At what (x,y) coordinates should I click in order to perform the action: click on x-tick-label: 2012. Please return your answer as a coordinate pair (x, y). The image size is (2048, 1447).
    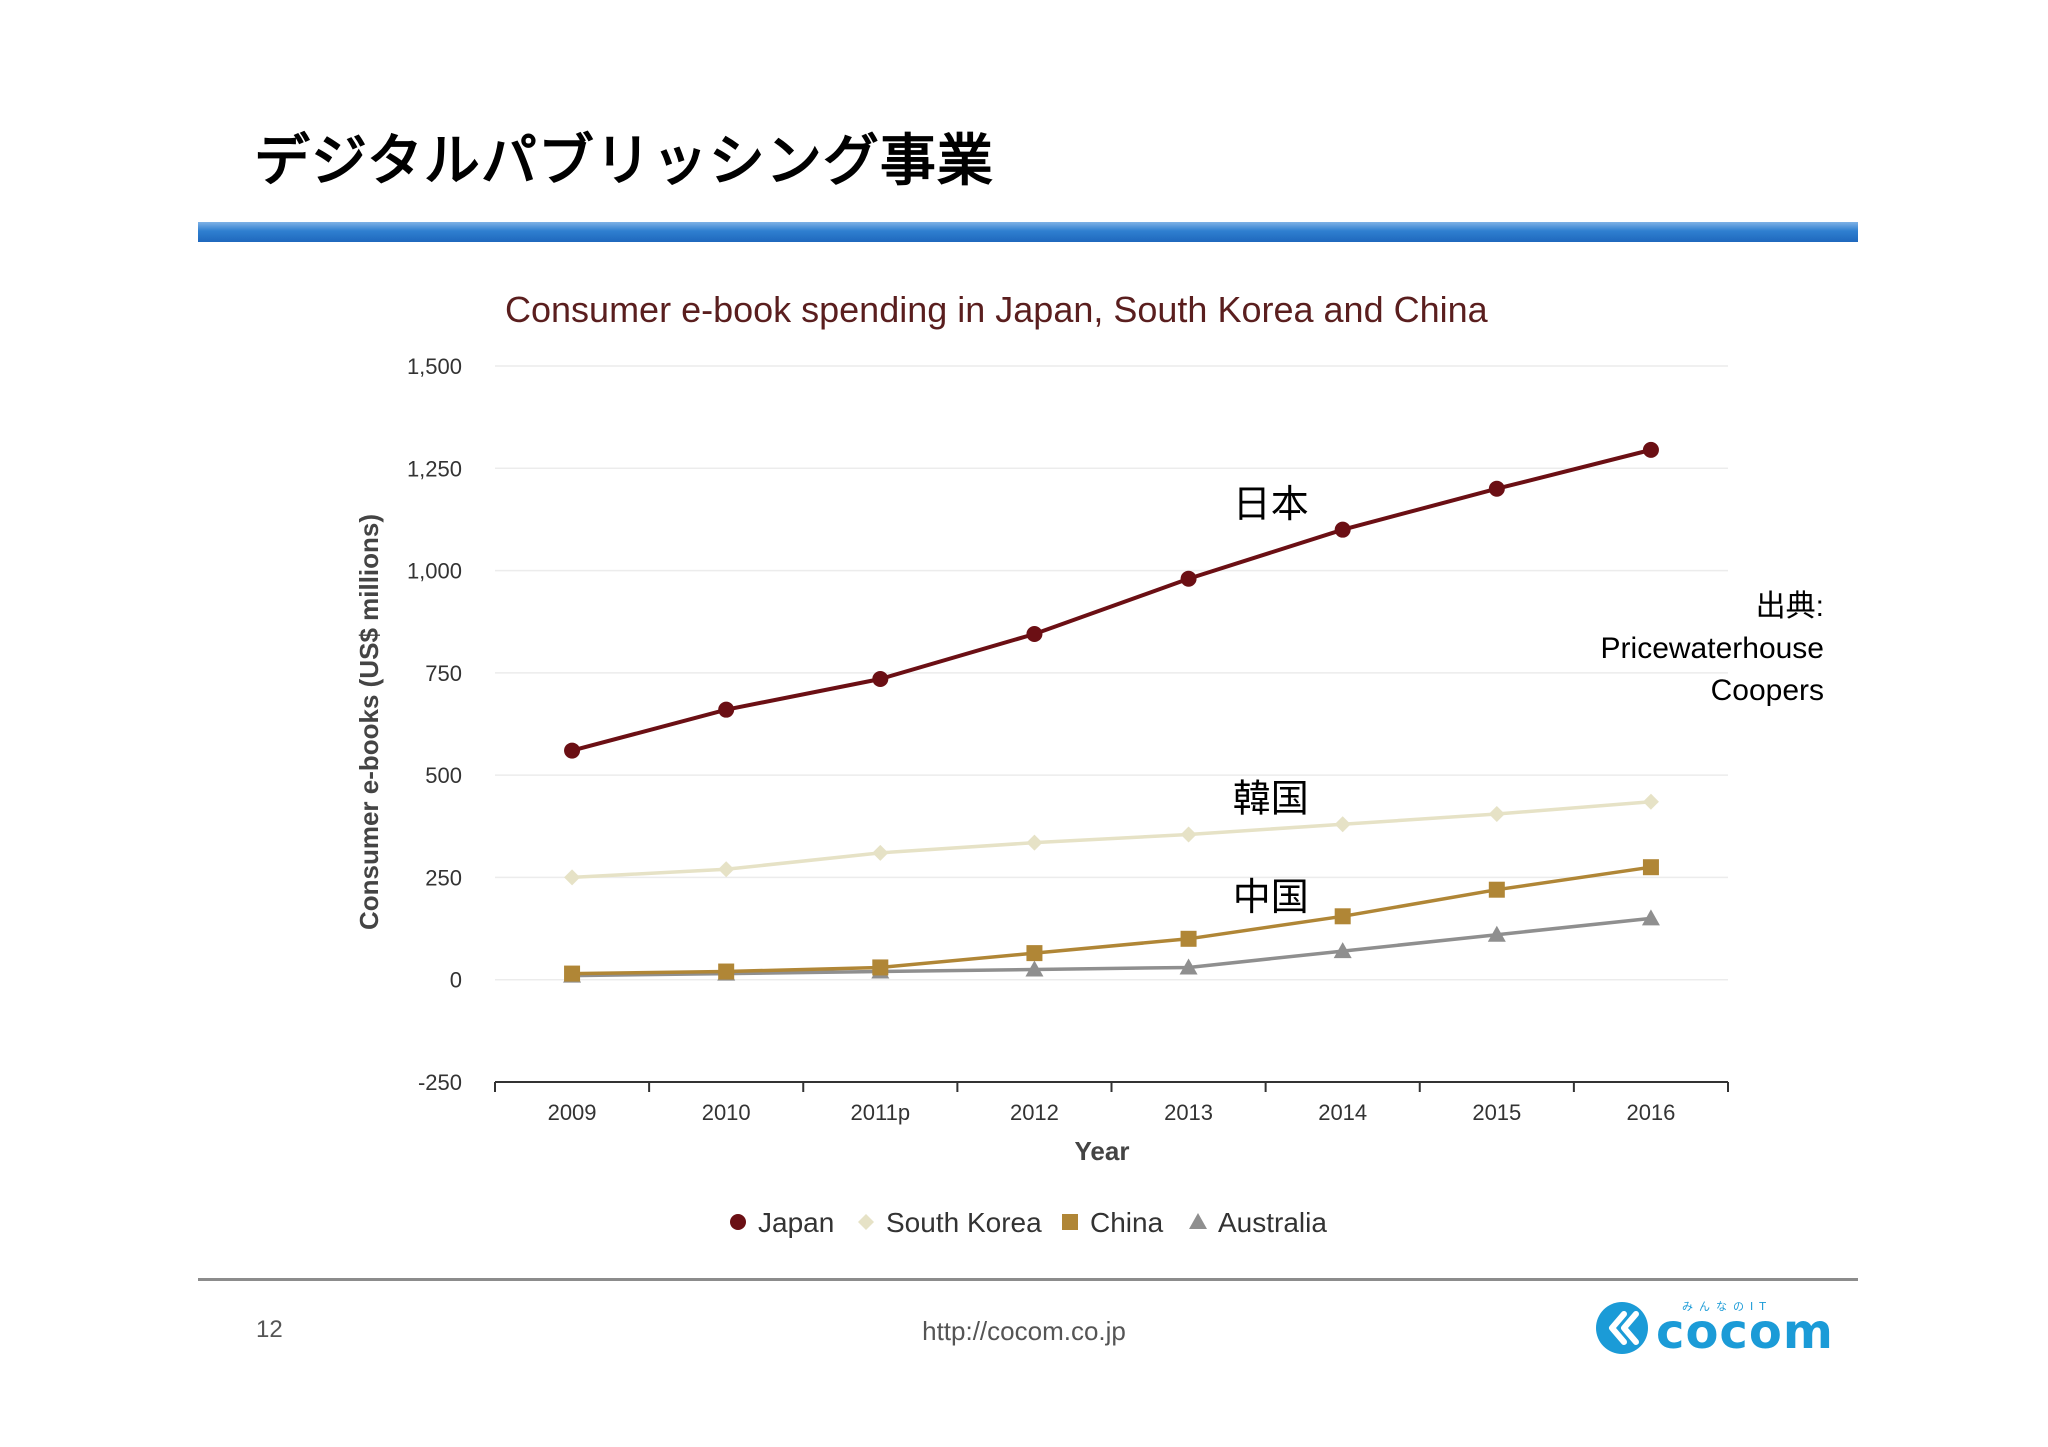
    Looking at the image, I should click on (1034, 1112).